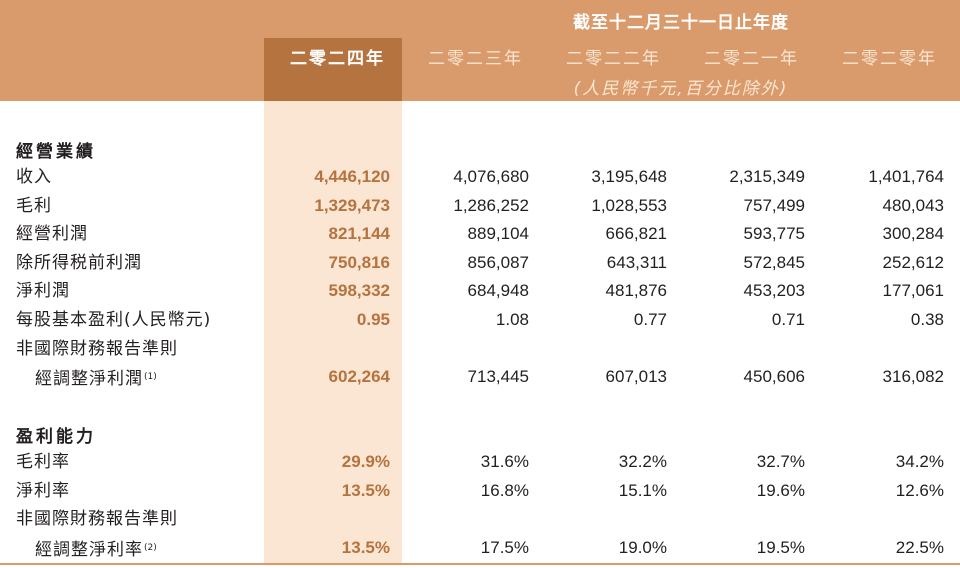  I want to click on unit-note: (人民幣千元,百分比除外), so click(681, 89).